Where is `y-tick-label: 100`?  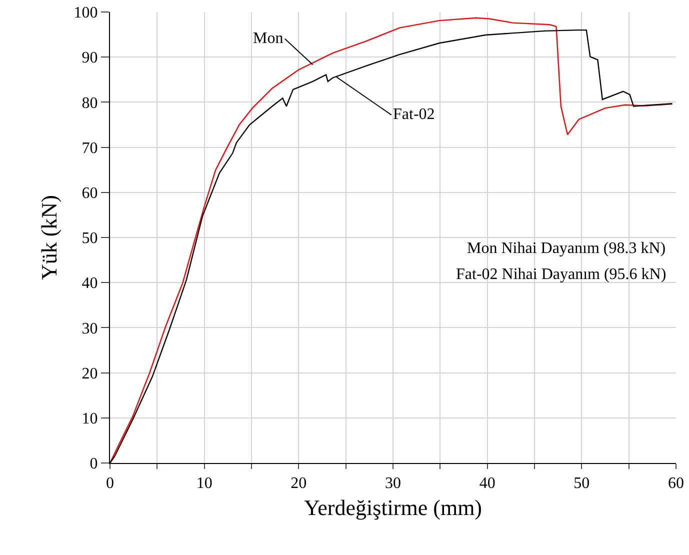
y-tick-label: 100 is located at coordinates (86, 13).